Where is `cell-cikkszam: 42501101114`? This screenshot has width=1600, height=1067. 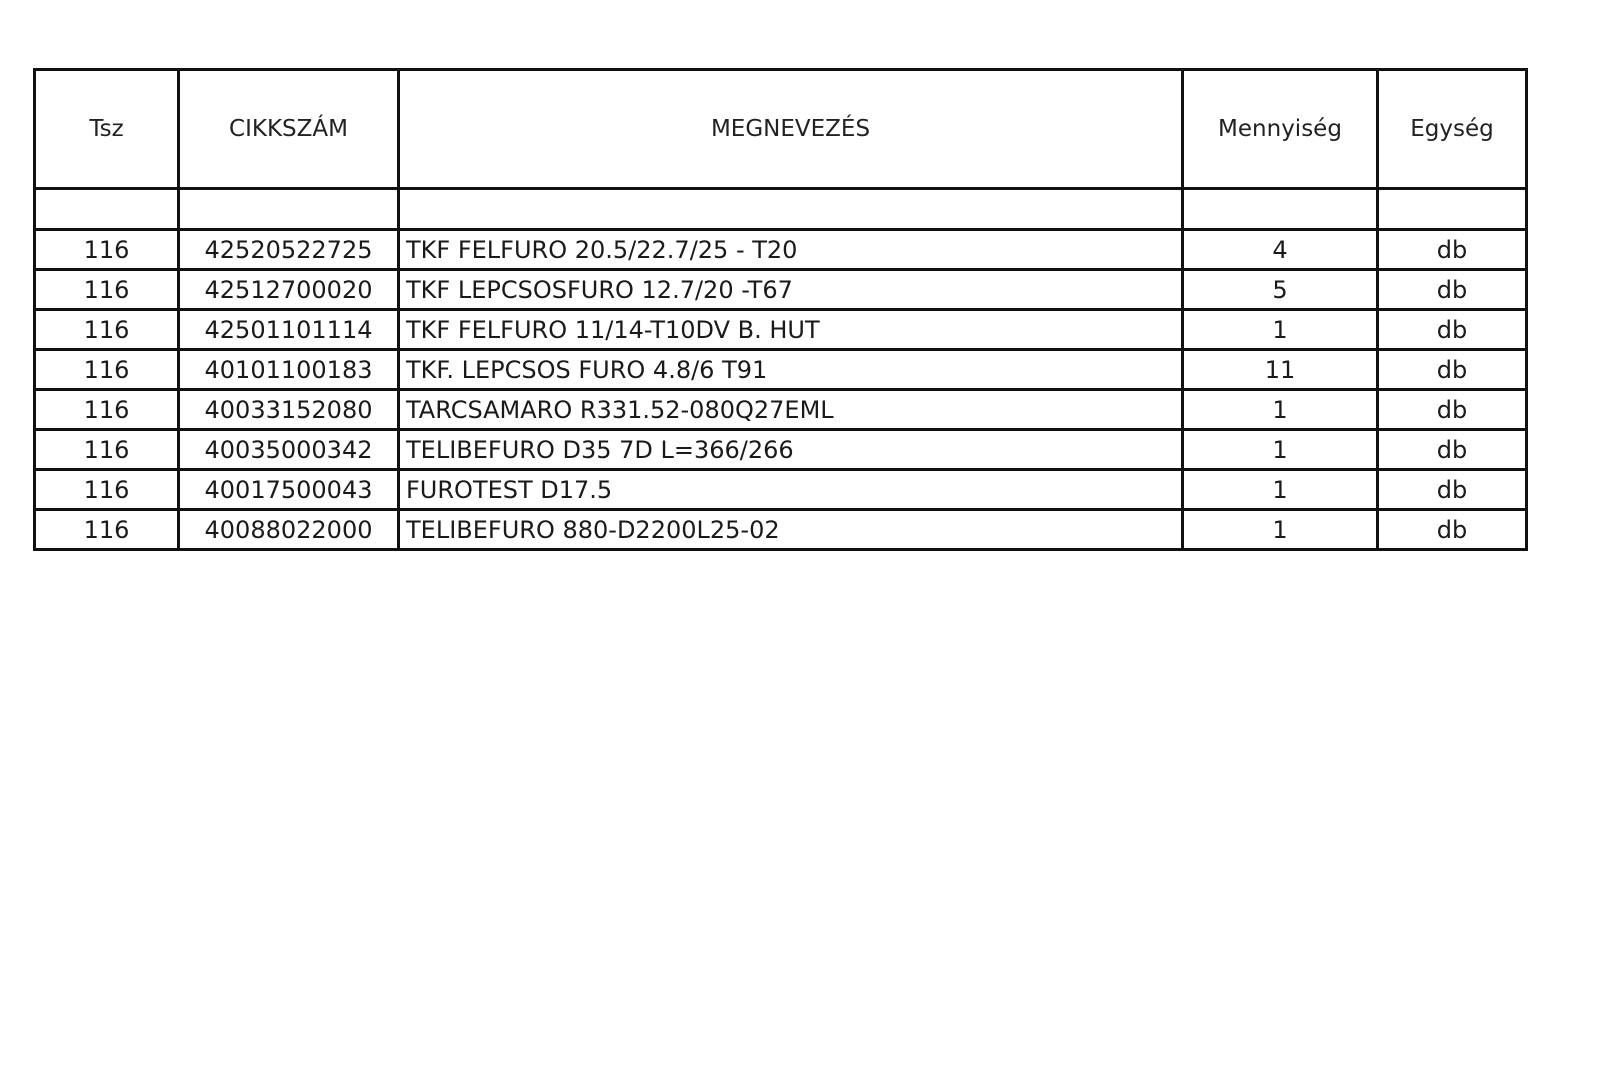 cell-cikkszam: 42501101114 is located at coordinates (288, 329).